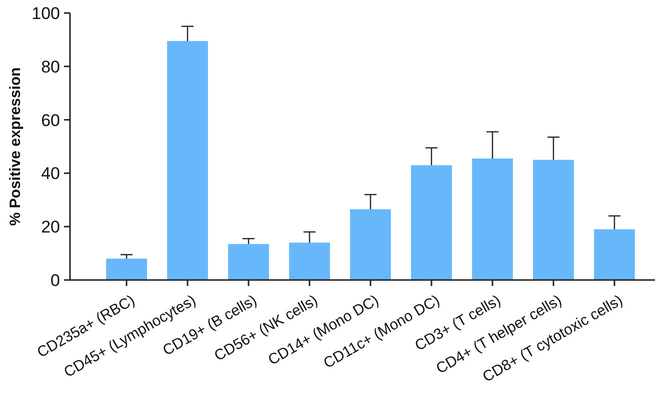 The width and height of the screenshot is (663, 407). Describe the element at coordinates (55, 280) in the screenshot. I see `y-tick-label: 0` at that location.